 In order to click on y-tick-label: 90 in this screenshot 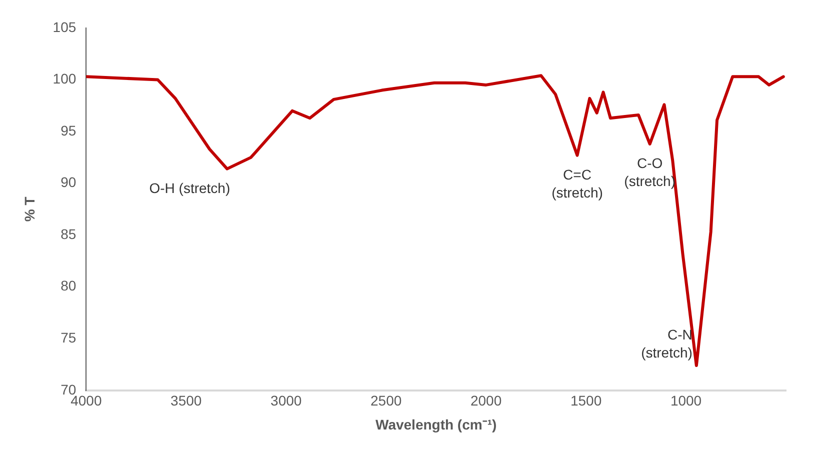, I will do `click(68, 182)`.